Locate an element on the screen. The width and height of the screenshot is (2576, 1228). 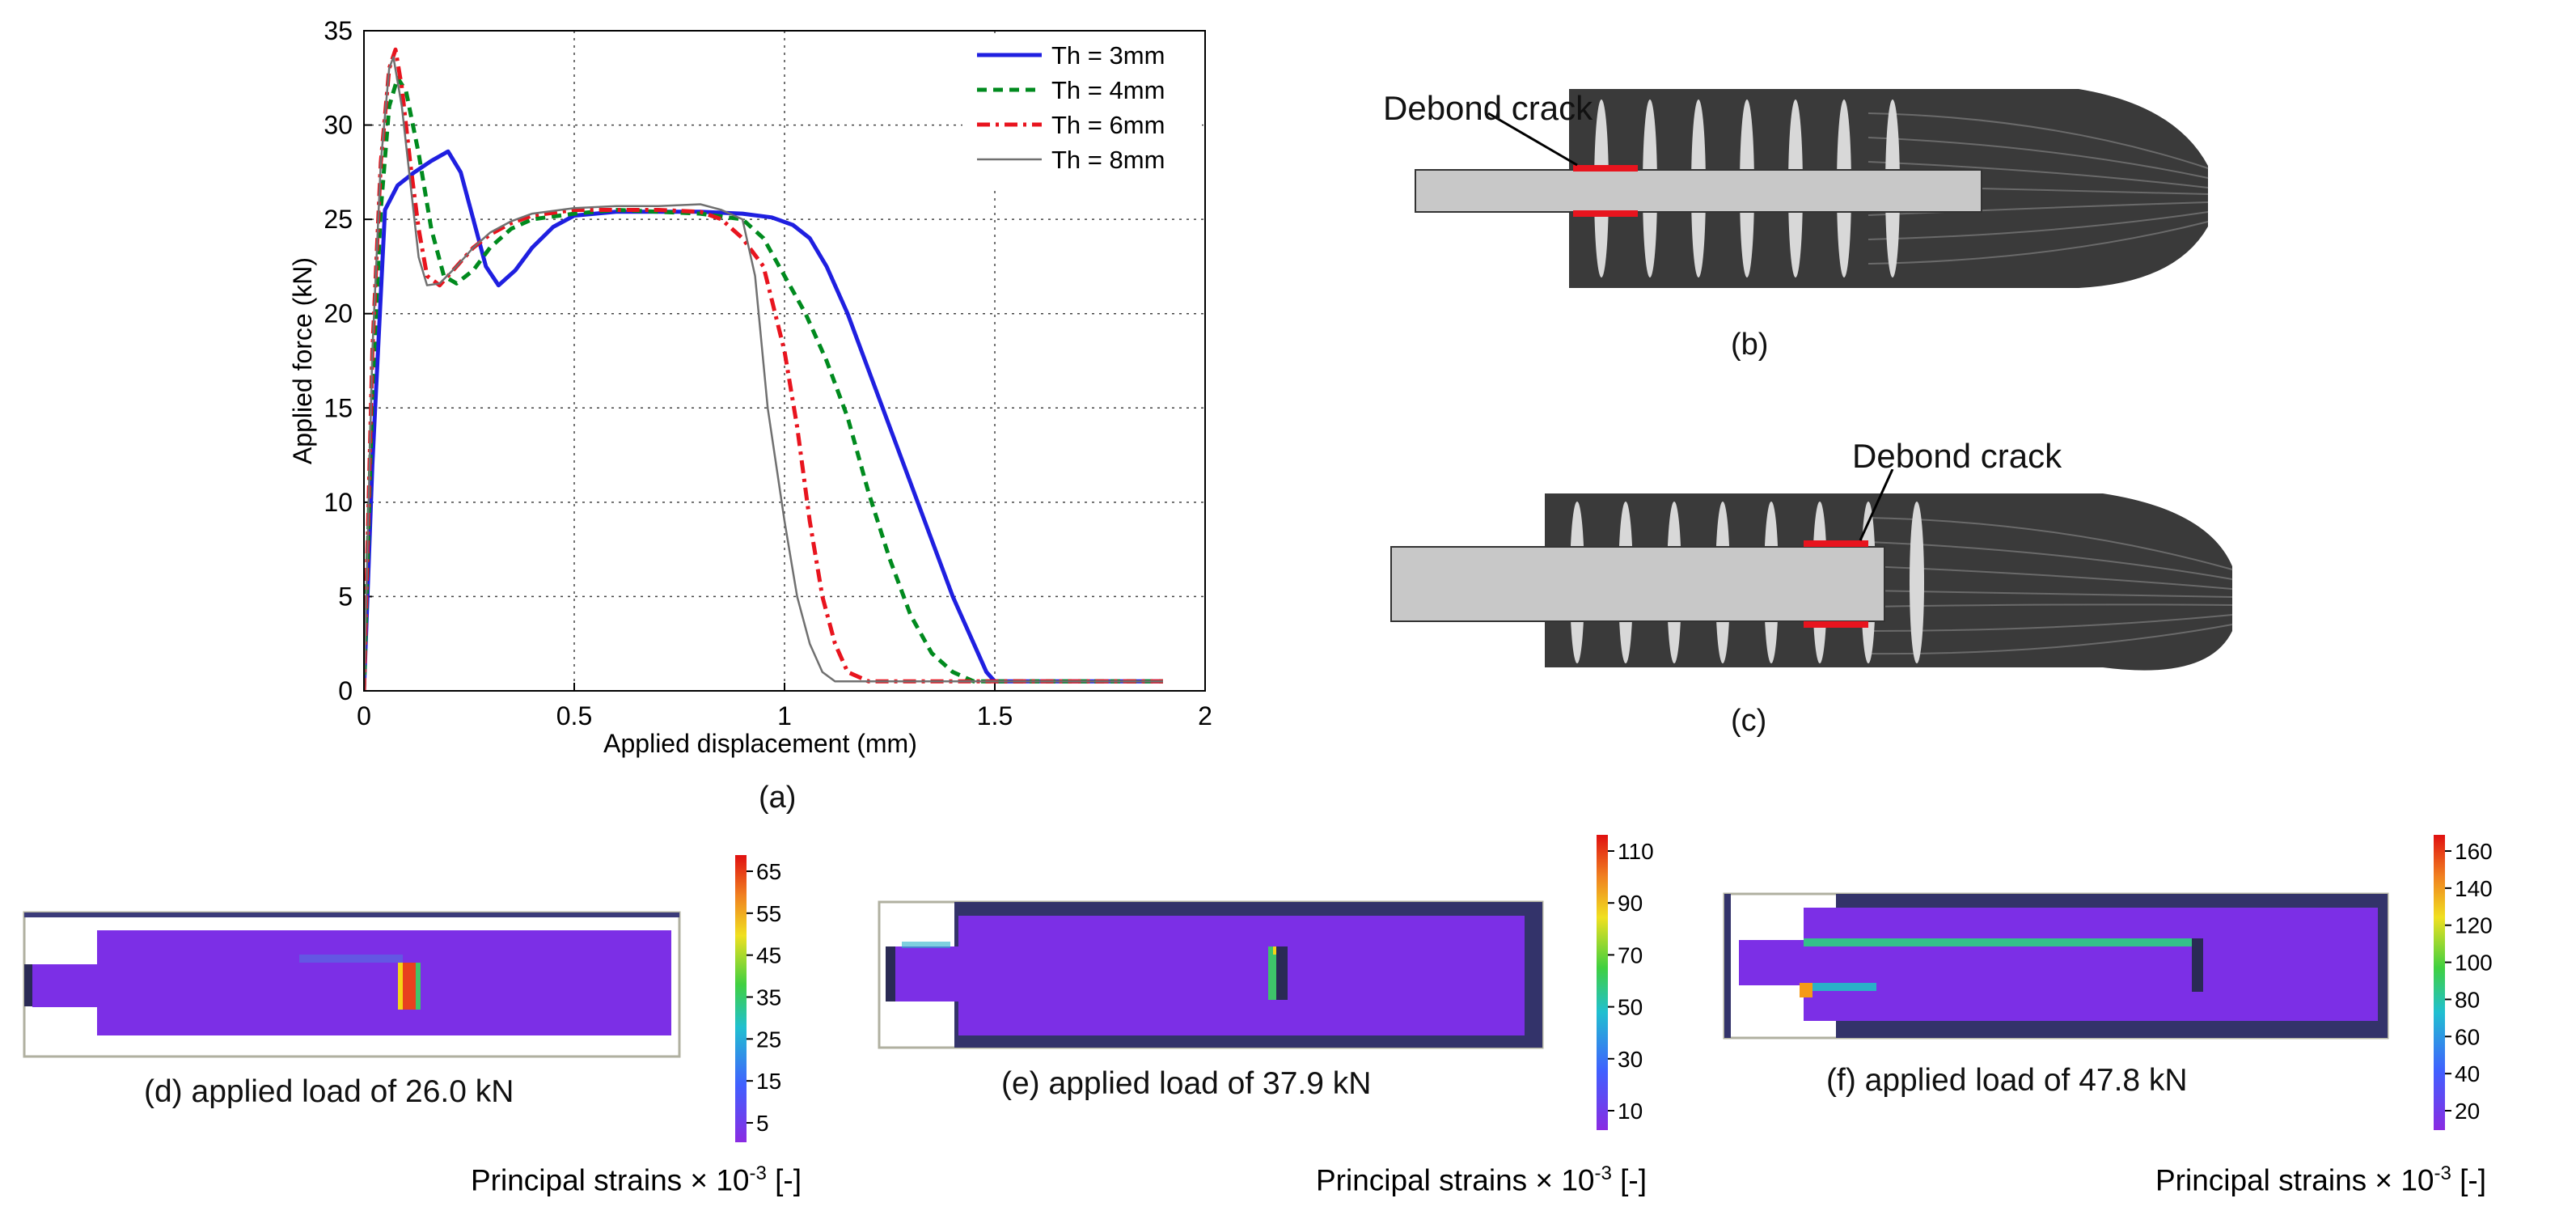
y-tick-label: 25 is located at coordinates (339, 219).